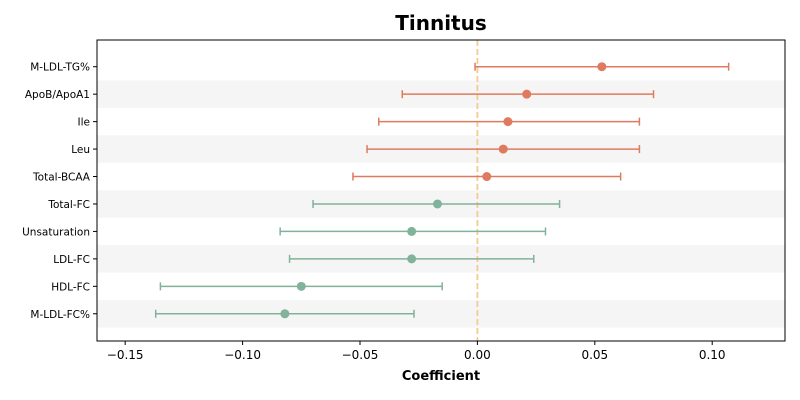  What do you see at coordinates (57, 95) in the screenshot?
I see `y-tick-label: ApoB/ApoA1` at bounding box center [57, 95].